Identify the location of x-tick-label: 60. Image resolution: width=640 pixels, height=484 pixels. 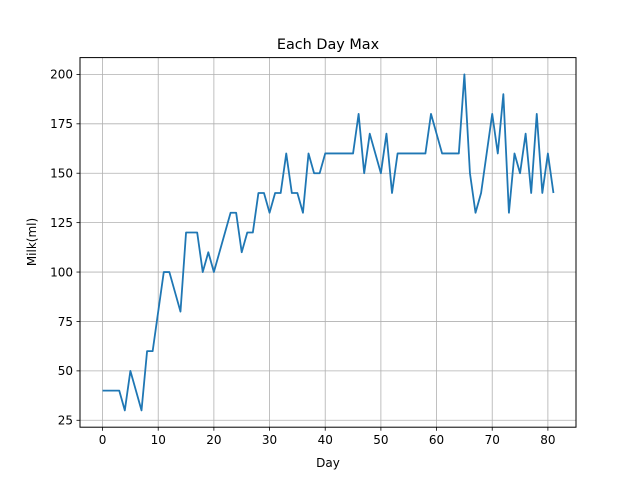
(436, 440).